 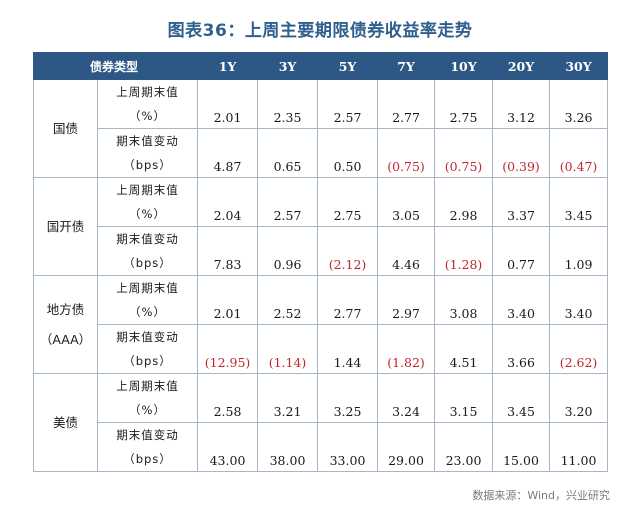 What do you see at coordinates (288, 398) in the screenshot?
I see `value-cell: 3.21` at bounding box center [288, 398].